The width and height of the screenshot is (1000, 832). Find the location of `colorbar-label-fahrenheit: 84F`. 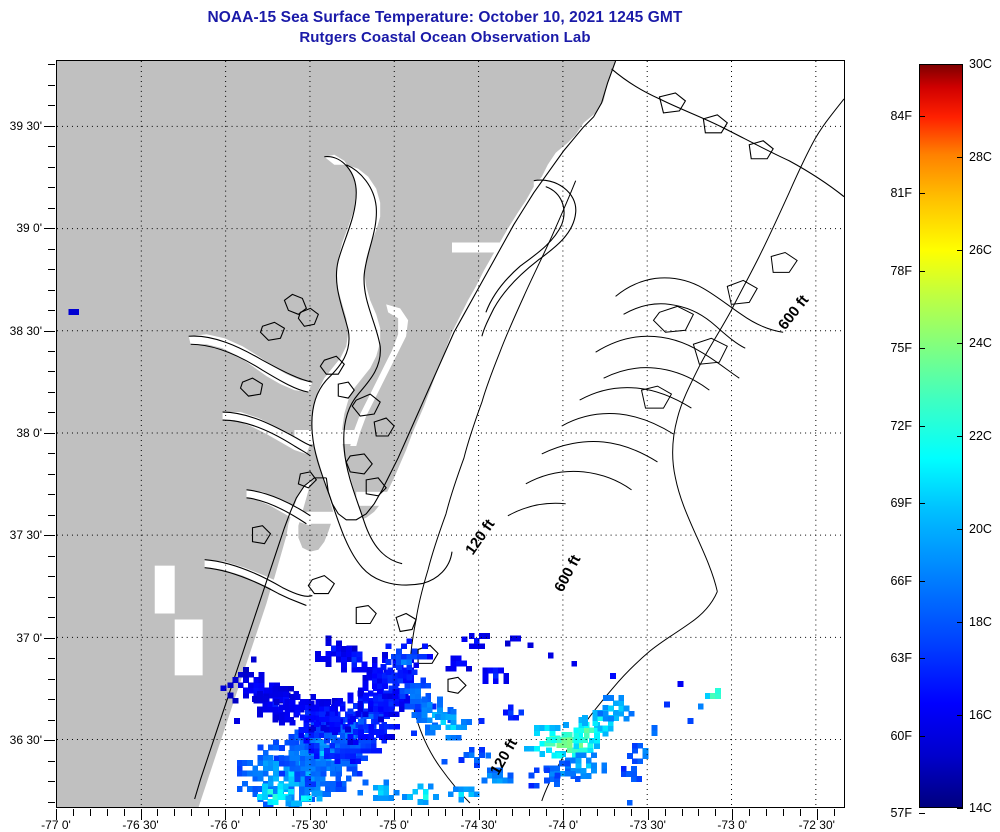

colorbar-label-fahrenheit: 84F is located at coordinates (901, 115).